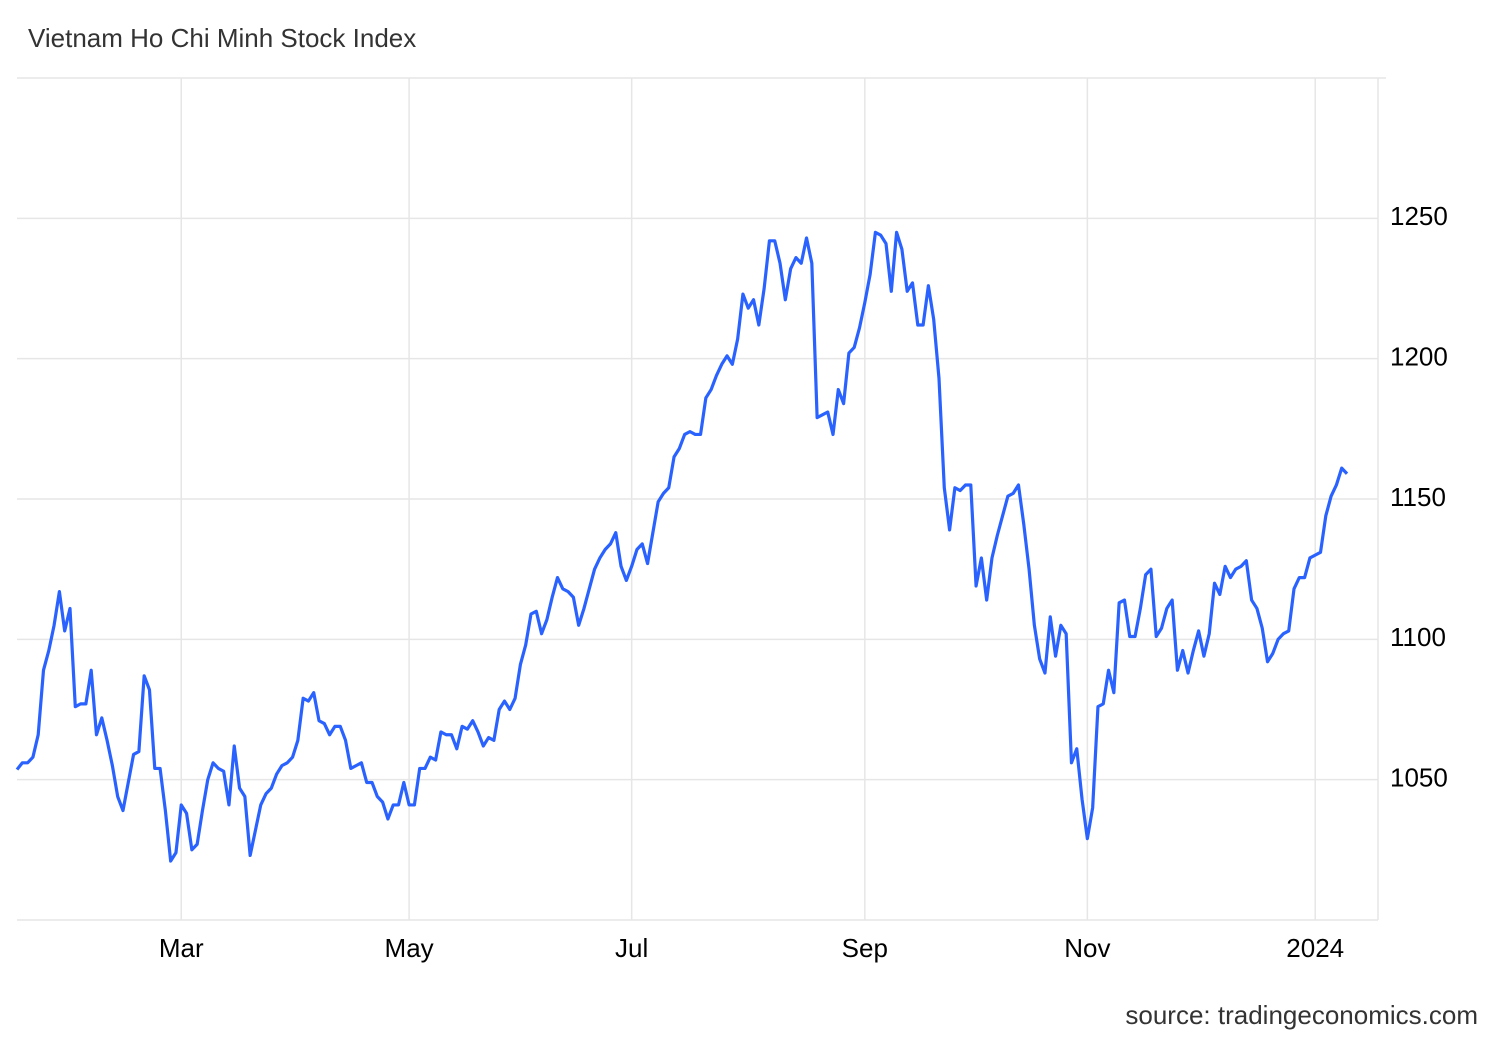 The width and height of the screenshot is (1500, 1040). What do you see at coordinates (181, 948) in the screenshot?
I see `x-tick-label: Mar` at bounding box center [181, 948].